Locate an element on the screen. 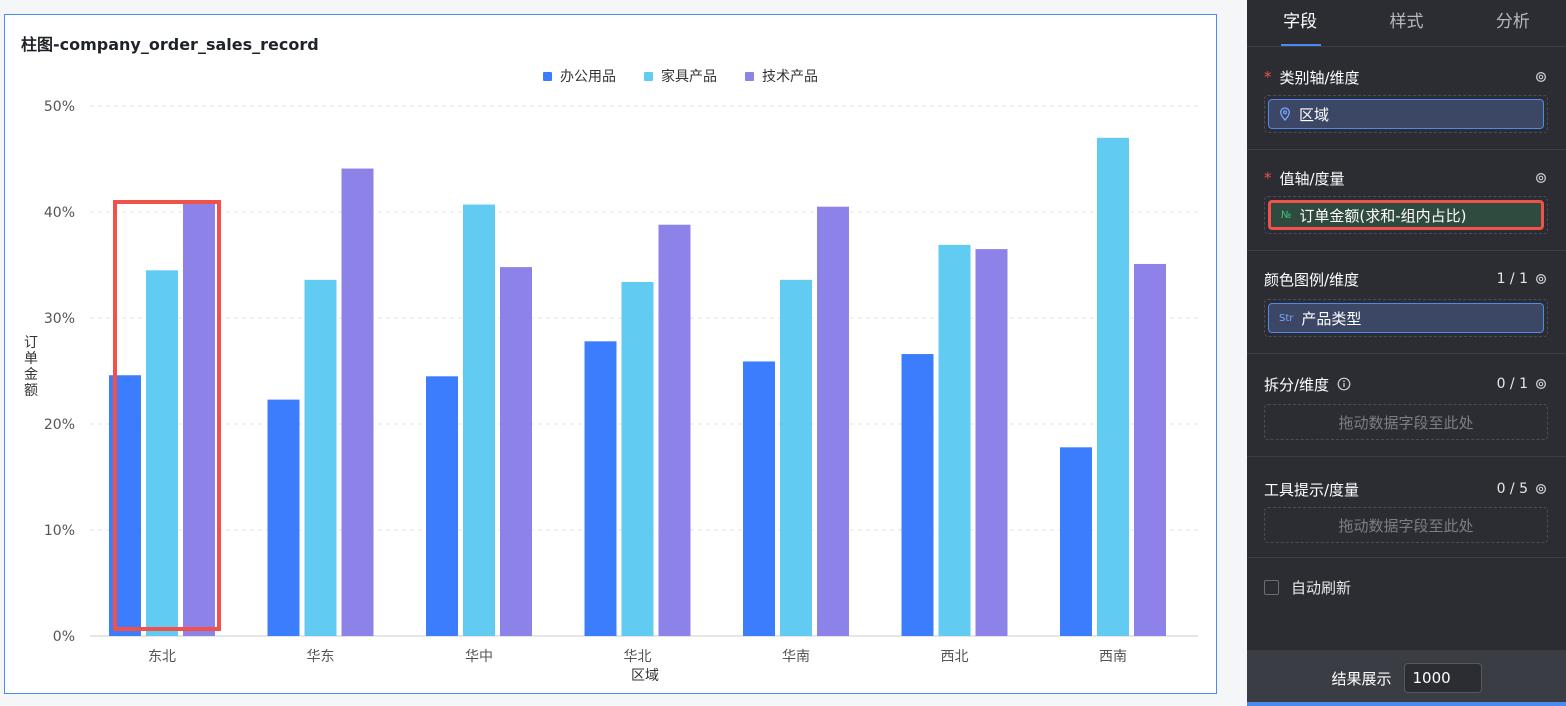 The width and height of the screenshot is (1566, 706). tab-style: 样式 is located at coordinates (1406, 22).